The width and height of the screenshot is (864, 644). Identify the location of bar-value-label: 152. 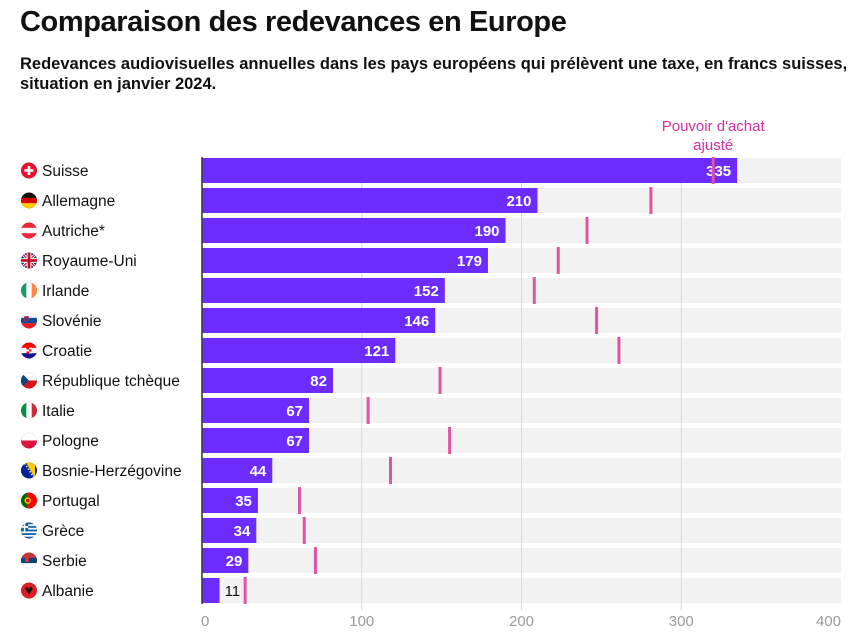
(426, 291).